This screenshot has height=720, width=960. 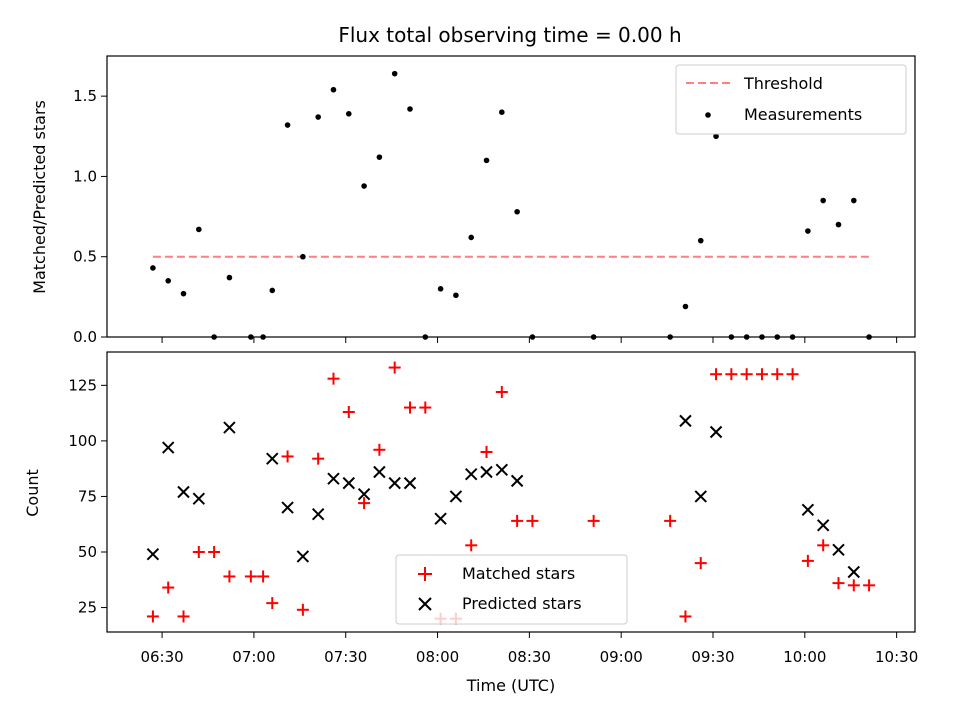 I want to click on legend-matched-swatch, so click(x=425, y=574).